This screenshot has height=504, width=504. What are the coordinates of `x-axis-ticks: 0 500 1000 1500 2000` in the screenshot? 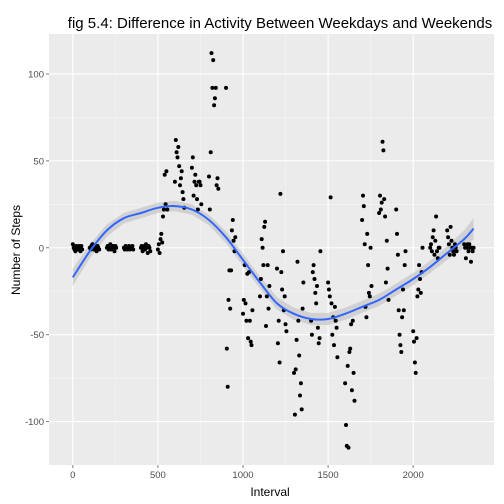 It's located at (247, 473).